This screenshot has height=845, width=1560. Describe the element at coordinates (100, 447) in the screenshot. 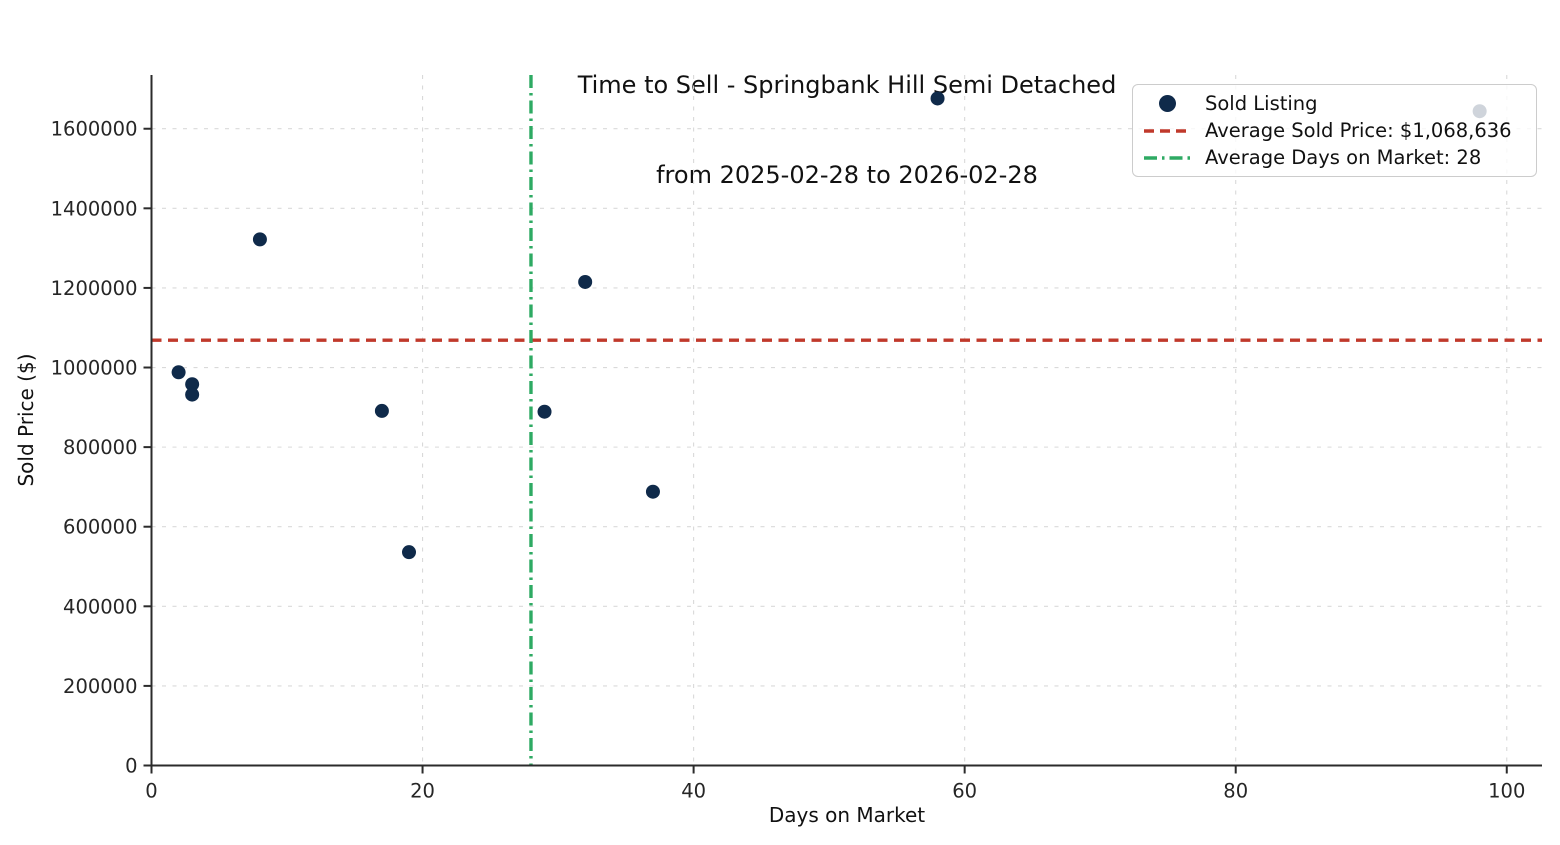

I see `y-tick-label: 800000` at that location.